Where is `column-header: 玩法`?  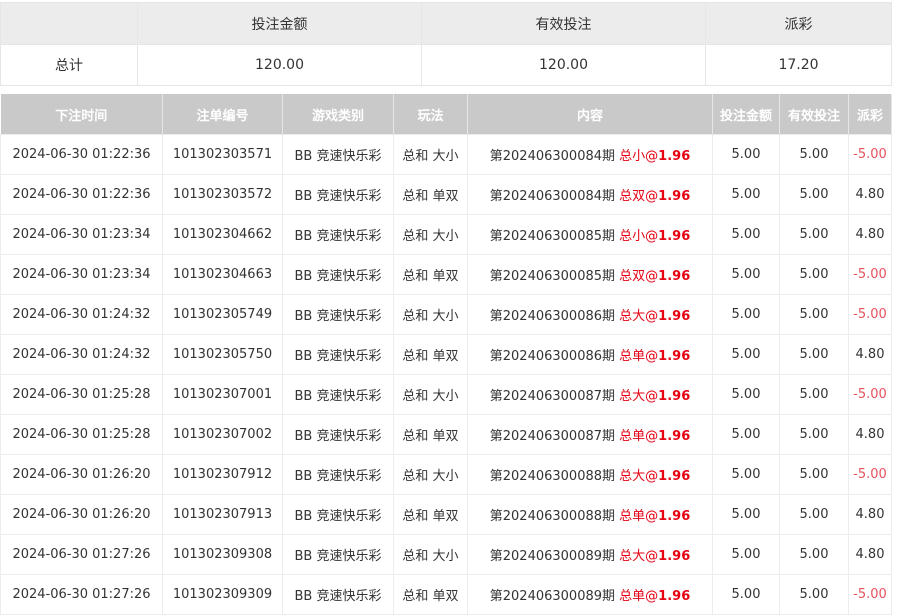 column-header: 玩法 is located at coordinates (430, 114).